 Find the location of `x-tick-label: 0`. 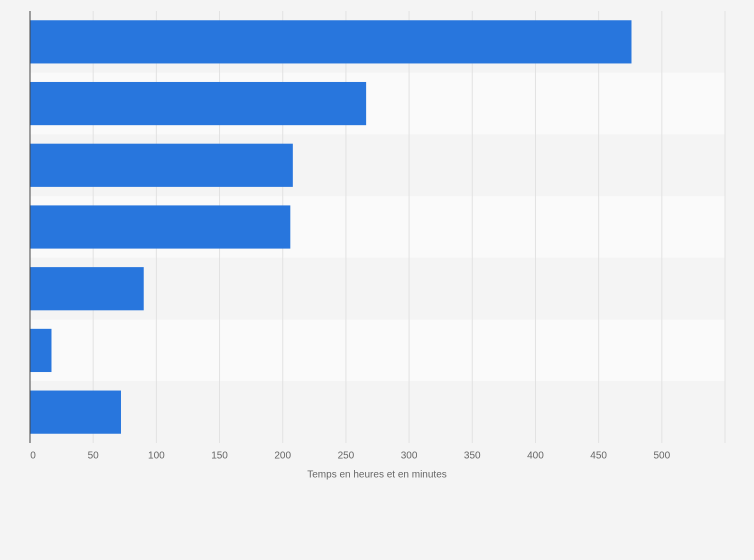

x-tick-label: 0 is located at coordinates (33, 456).